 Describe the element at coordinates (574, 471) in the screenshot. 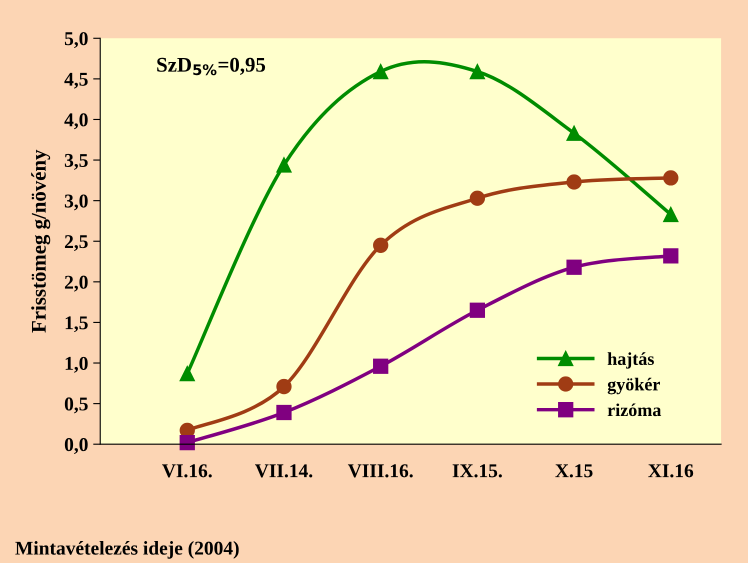

I see `x-tick-label: X.15` at that location.